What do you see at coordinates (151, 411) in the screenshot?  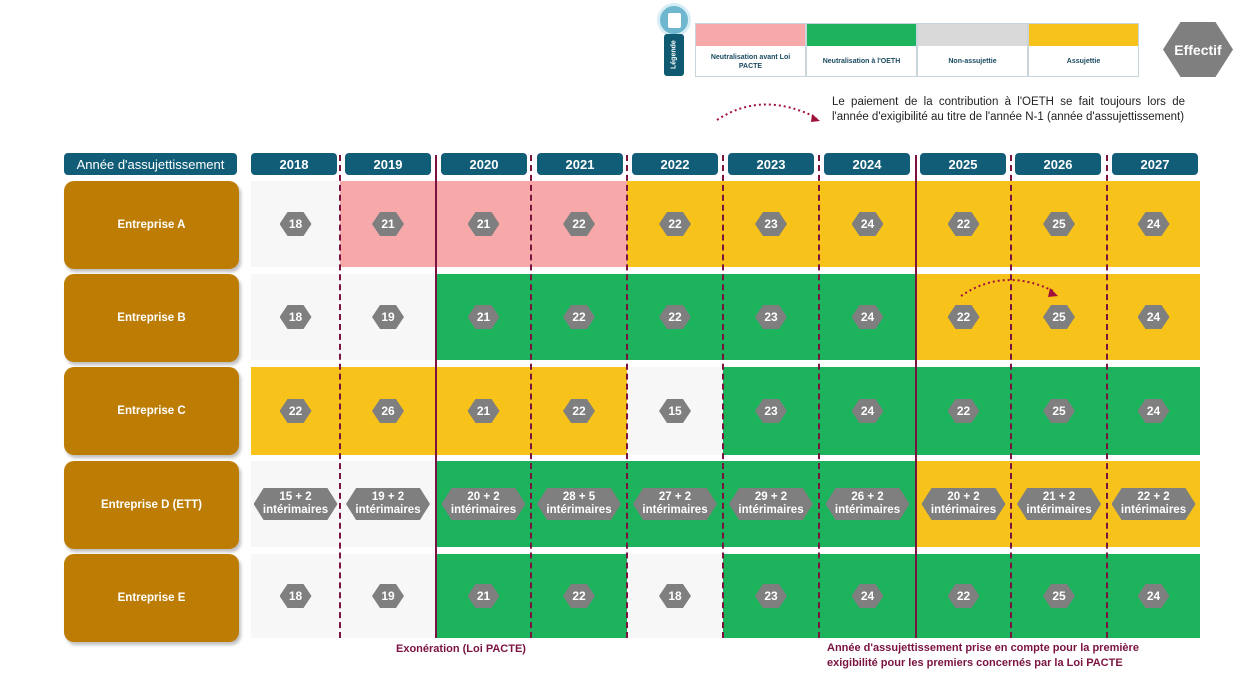 I see `company-label: Entreprise C` at bounding box center [151, 411].